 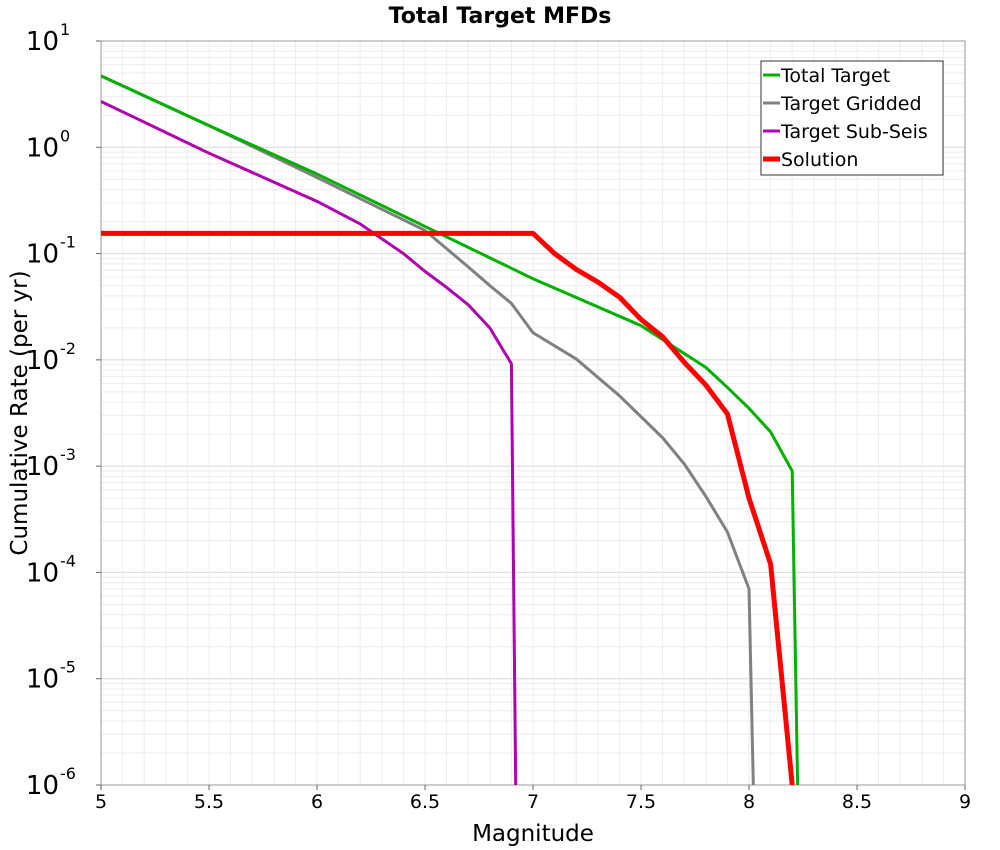 I want to click on x-tick-label: 9, so click(x=965, y=802).